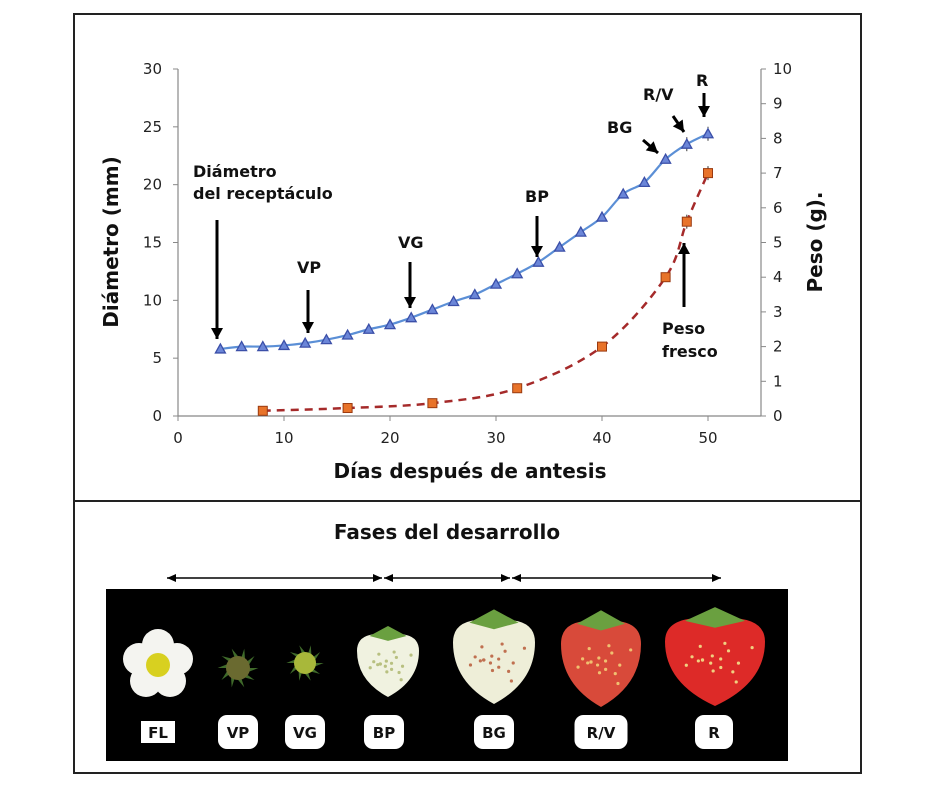 The width and height of the screenshot is (940, 792). Describe the element at coordinates (683, 328) in the screenshot. I see `annotation-peso: Peso` at that location.